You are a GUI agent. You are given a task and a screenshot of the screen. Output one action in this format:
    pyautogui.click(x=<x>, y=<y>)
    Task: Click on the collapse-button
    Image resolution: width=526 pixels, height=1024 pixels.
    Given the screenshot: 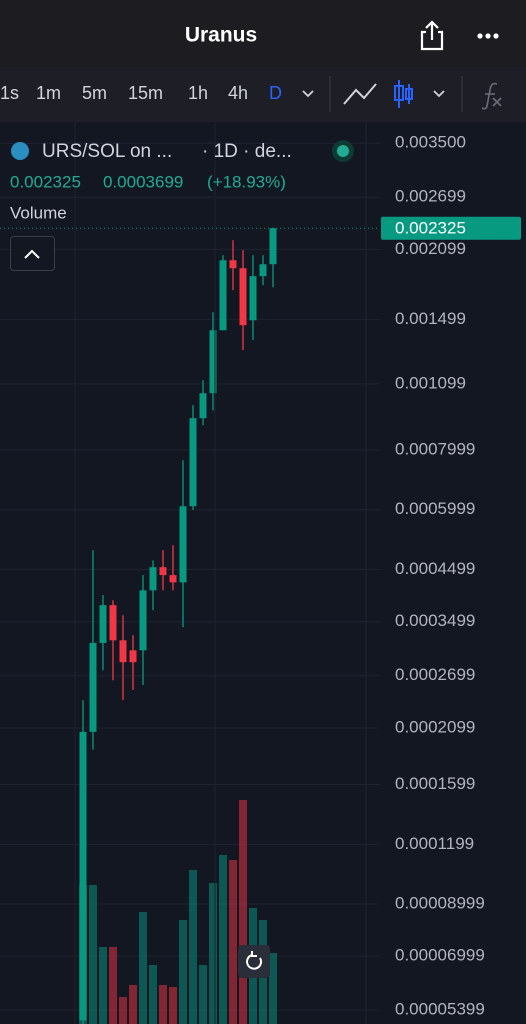 What is the action you would take?
    pyautogui.click(x=32, y=253)
    